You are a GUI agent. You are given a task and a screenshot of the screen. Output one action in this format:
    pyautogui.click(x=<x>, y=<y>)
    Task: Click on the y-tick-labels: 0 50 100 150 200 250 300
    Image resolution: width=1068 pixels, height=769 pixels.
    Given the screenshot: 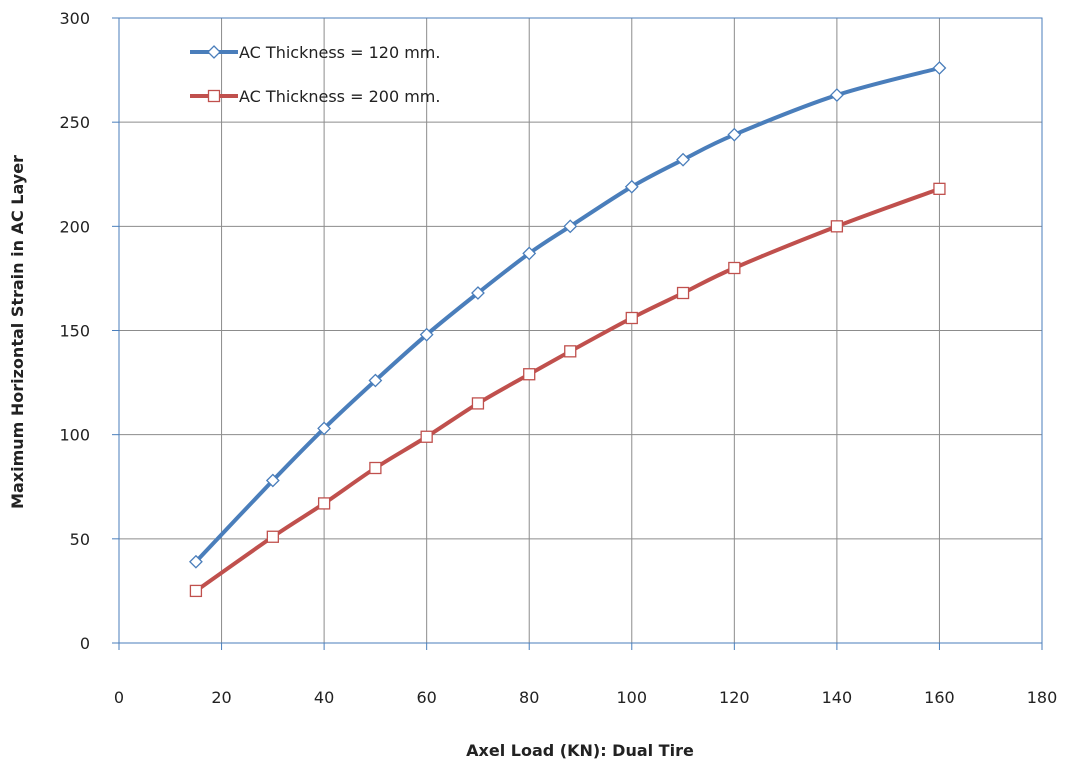 What is the action you would take?
    pyautogui.click(x=74, y=331)
    